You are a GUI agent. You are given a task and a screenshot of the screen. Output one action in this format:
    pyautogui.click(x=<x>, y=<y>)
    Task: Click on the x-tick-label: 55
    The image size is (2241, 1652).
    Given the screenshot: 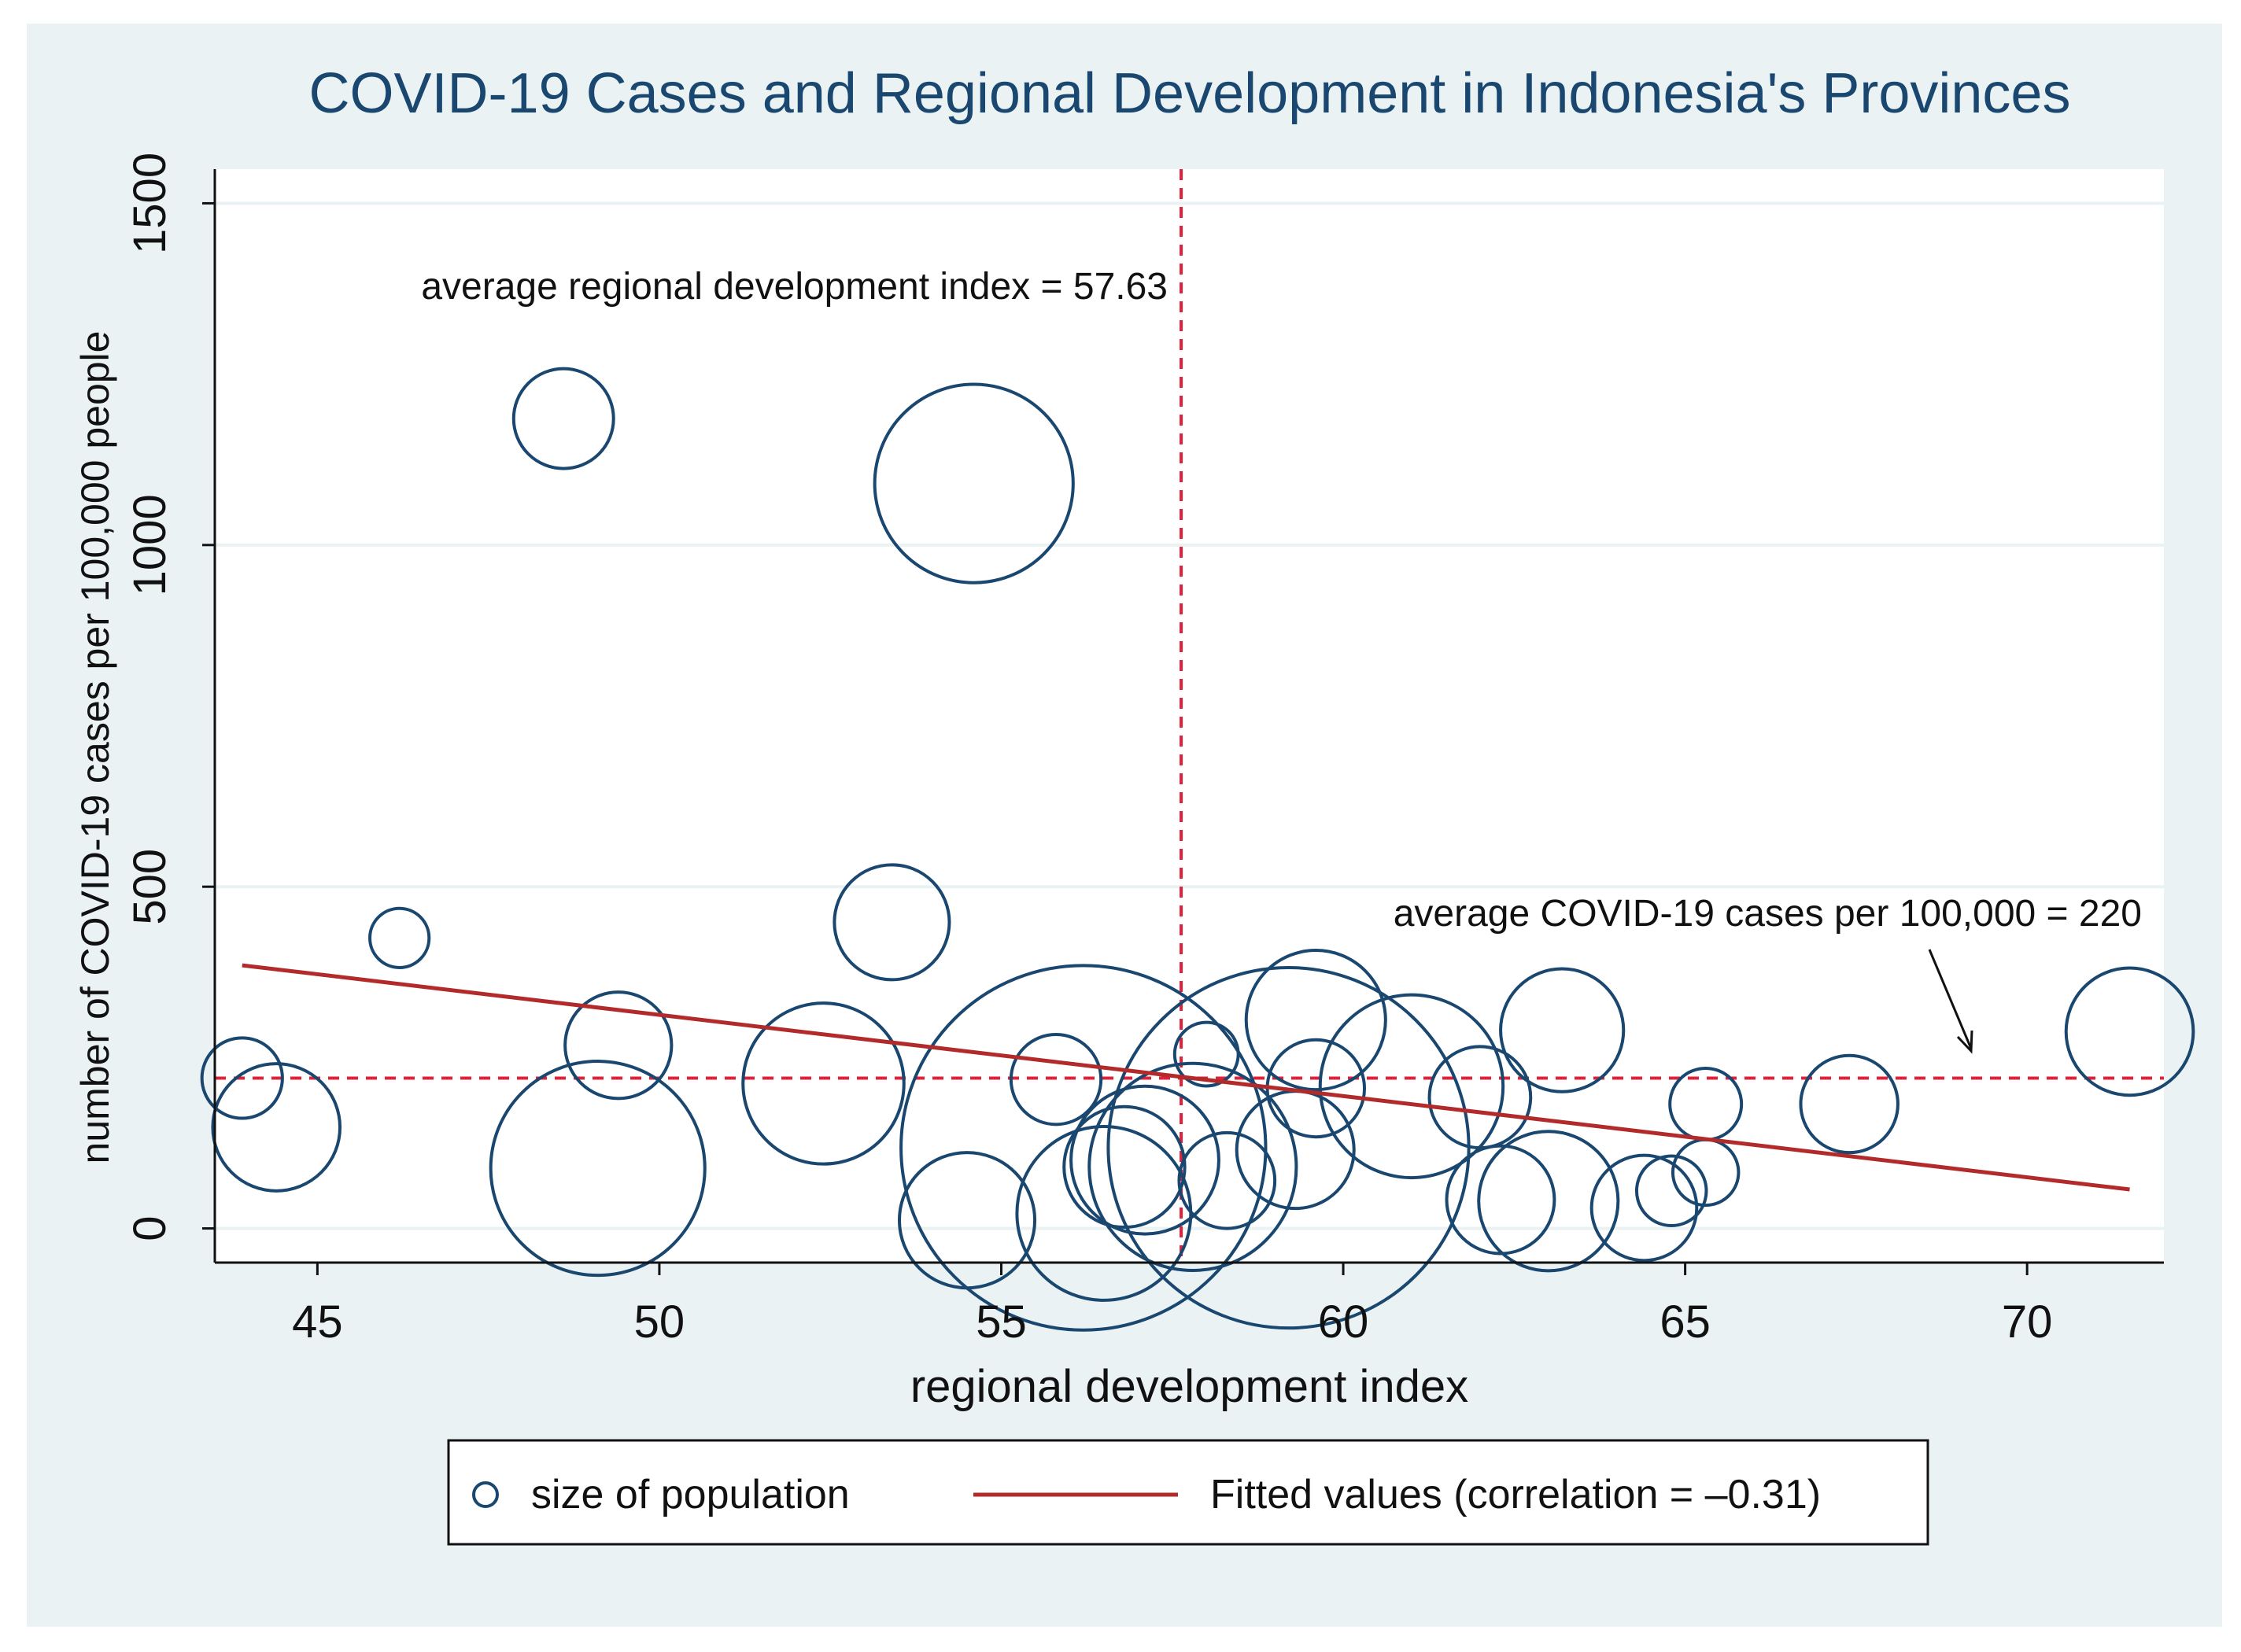 What is the action you would take?
    pyautogui.click(x=1001, y=1322)
    